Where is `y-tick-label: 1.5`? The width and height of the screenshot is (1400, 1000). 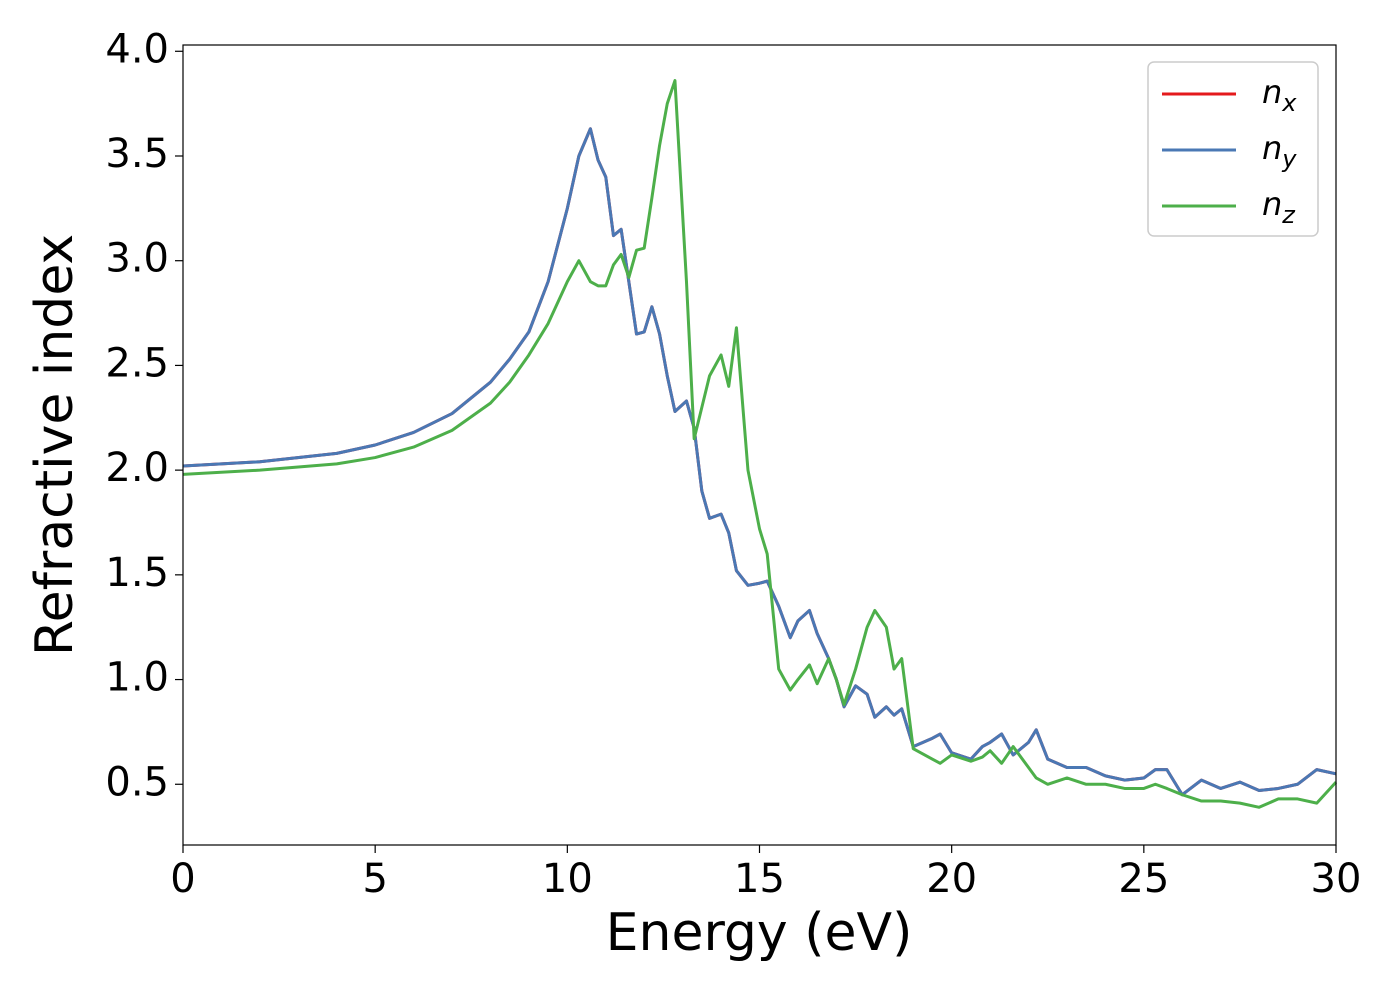 y-tick-label: 1.5 is located at coordinates (137, 573).